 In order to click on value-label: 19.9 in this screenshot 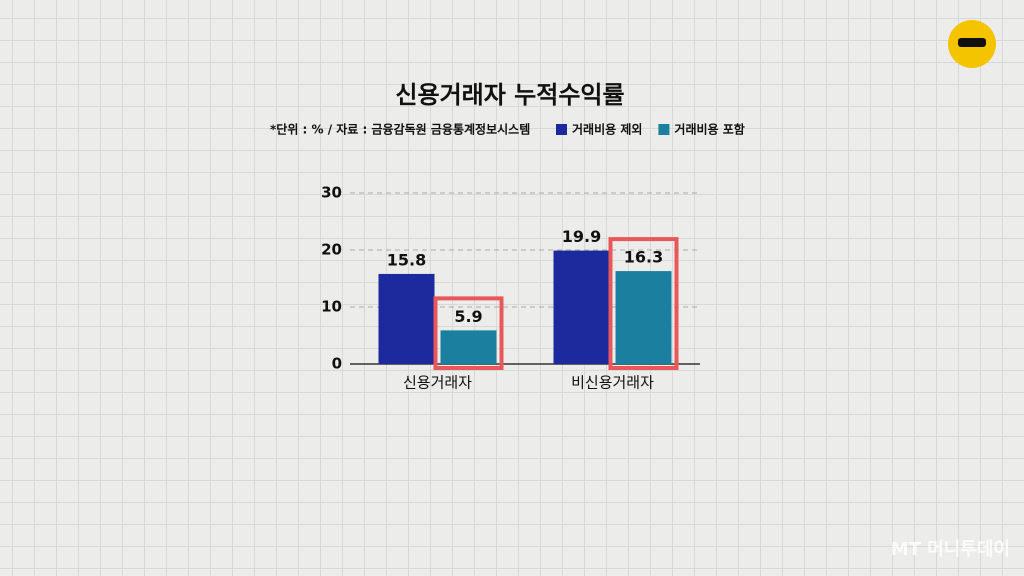, I will do `click(581, 236)`.